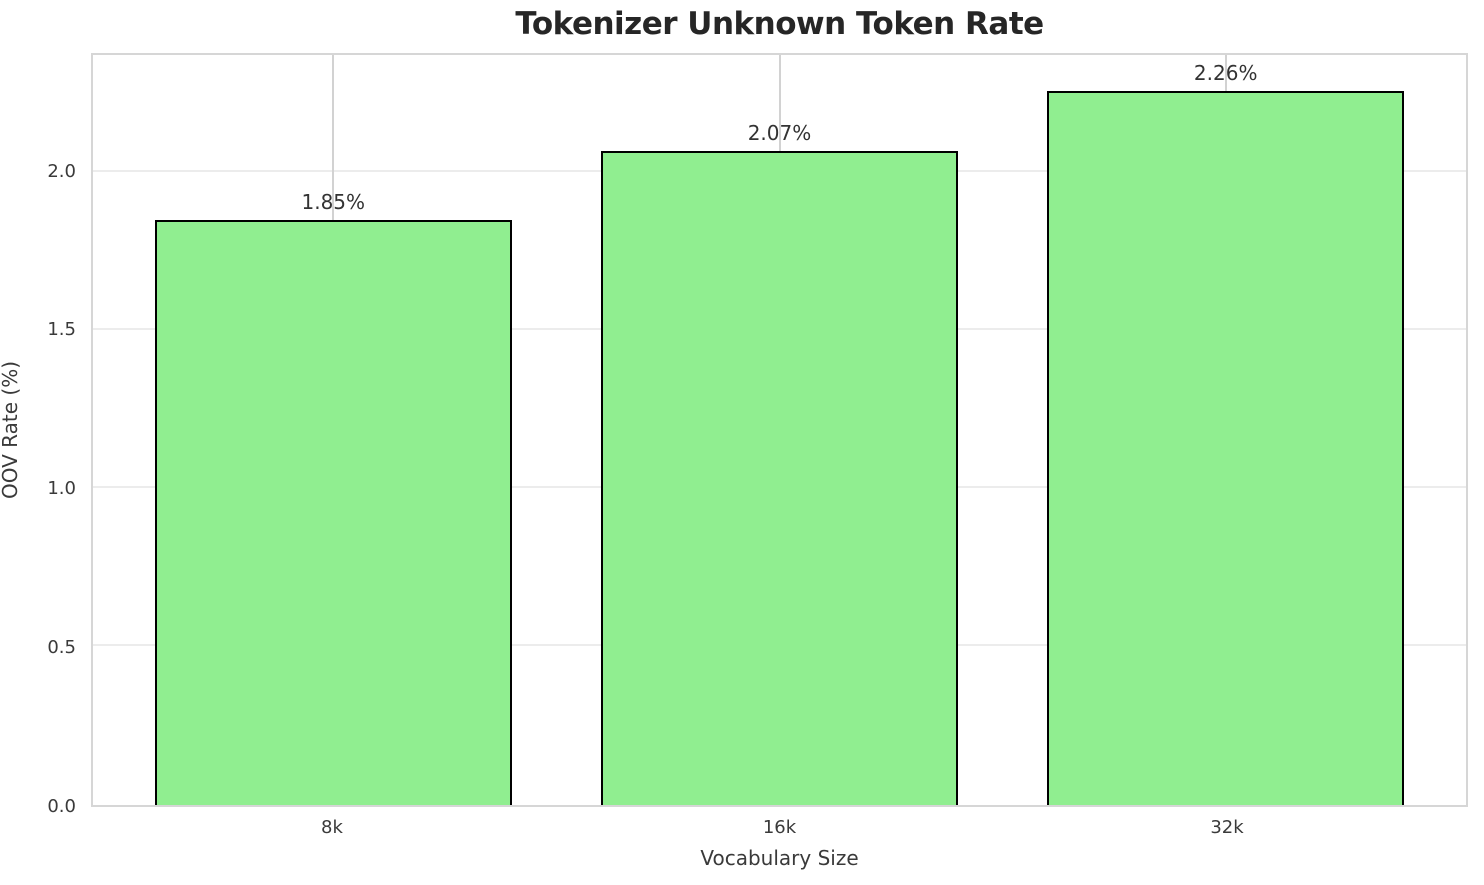 Image resolution: width=1484 pixels, height=885 pixels. What do you see at coordinates (1227, 827) in the screenshot?
I see `x-tick-label: 32k` at bounding box center [1227, 827].